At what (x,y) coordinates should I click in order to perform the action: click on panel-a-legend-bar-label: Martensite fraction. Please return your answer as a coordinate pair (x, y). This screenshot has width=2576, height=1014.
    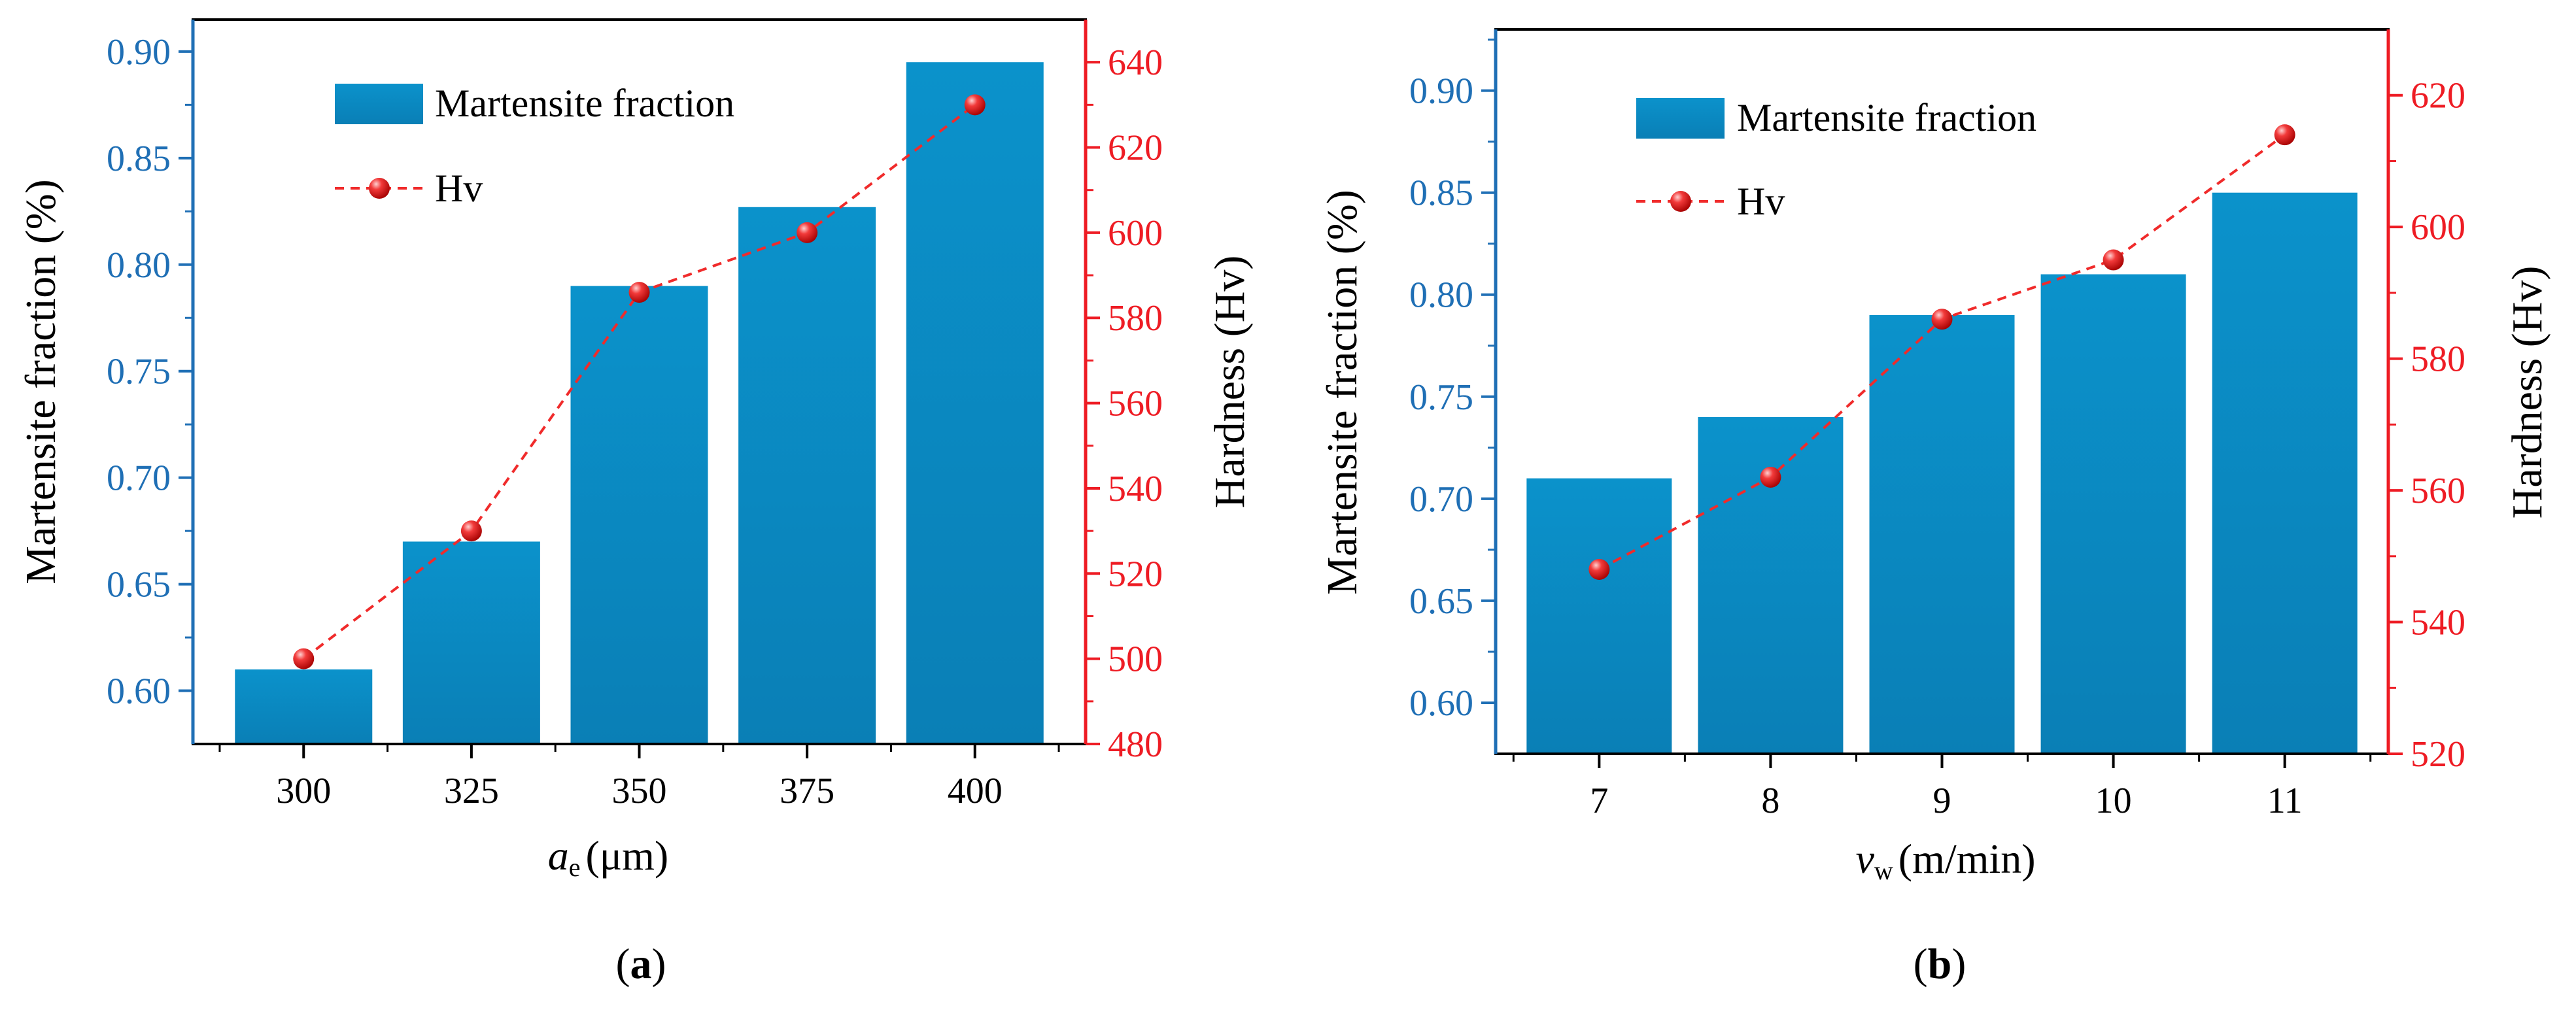
    Looking at the image, I should click on (585, 103).